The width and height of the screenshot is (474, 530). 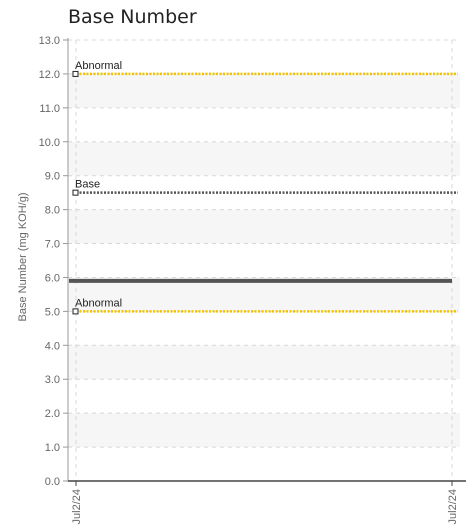 What do you see at coordinates (23, 257) in the screenshot?
I see `y-axis-label: Base Number (mg KOH/g)` at bounding box center [23, 257].